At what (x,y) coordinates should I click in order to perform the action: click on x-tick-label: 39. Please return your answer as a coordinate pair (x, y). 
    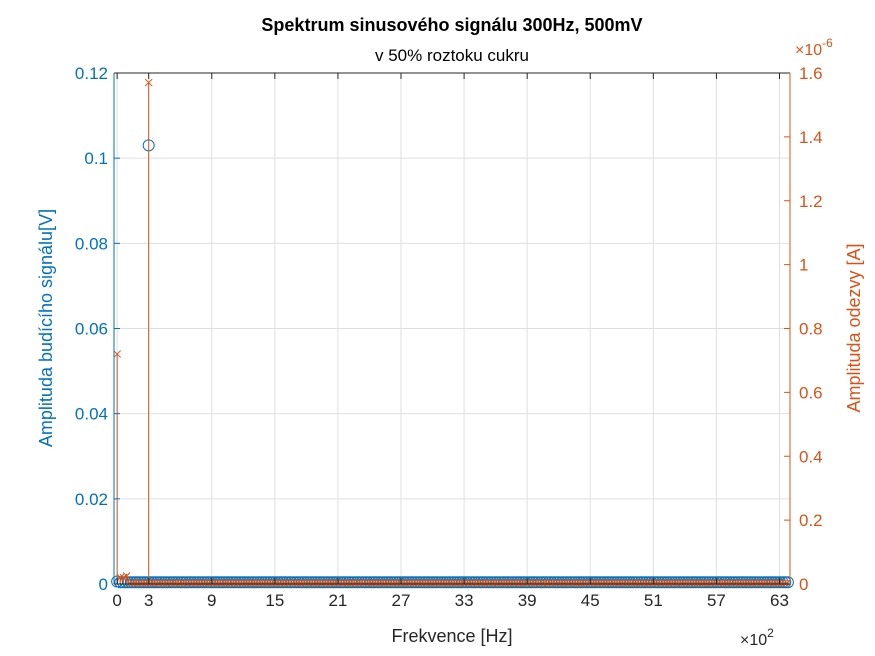
    Looking at the image, I should click on (527, 600).